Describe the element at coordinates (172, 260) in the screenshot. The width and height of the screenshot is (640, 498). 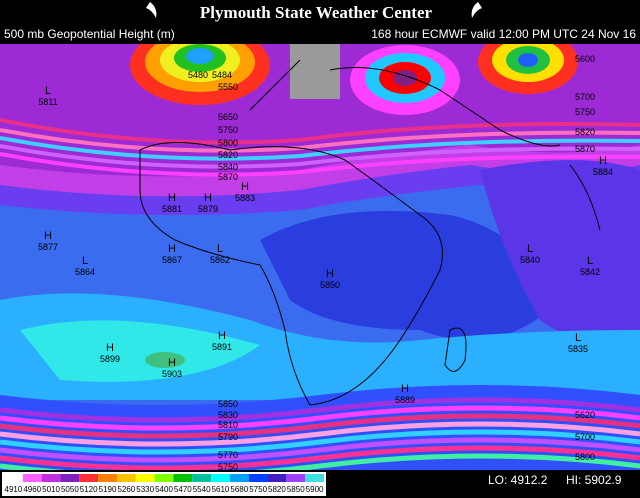
I see `system-value: 5867` at that location.